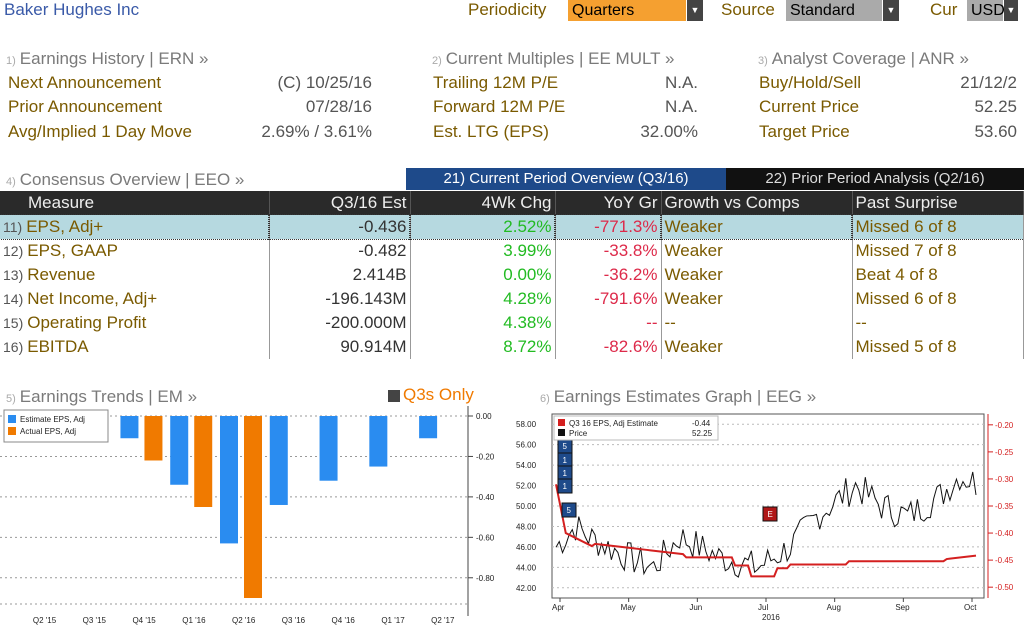  I want to click on col-growth: Growth vs Comps, so click(757, 203).